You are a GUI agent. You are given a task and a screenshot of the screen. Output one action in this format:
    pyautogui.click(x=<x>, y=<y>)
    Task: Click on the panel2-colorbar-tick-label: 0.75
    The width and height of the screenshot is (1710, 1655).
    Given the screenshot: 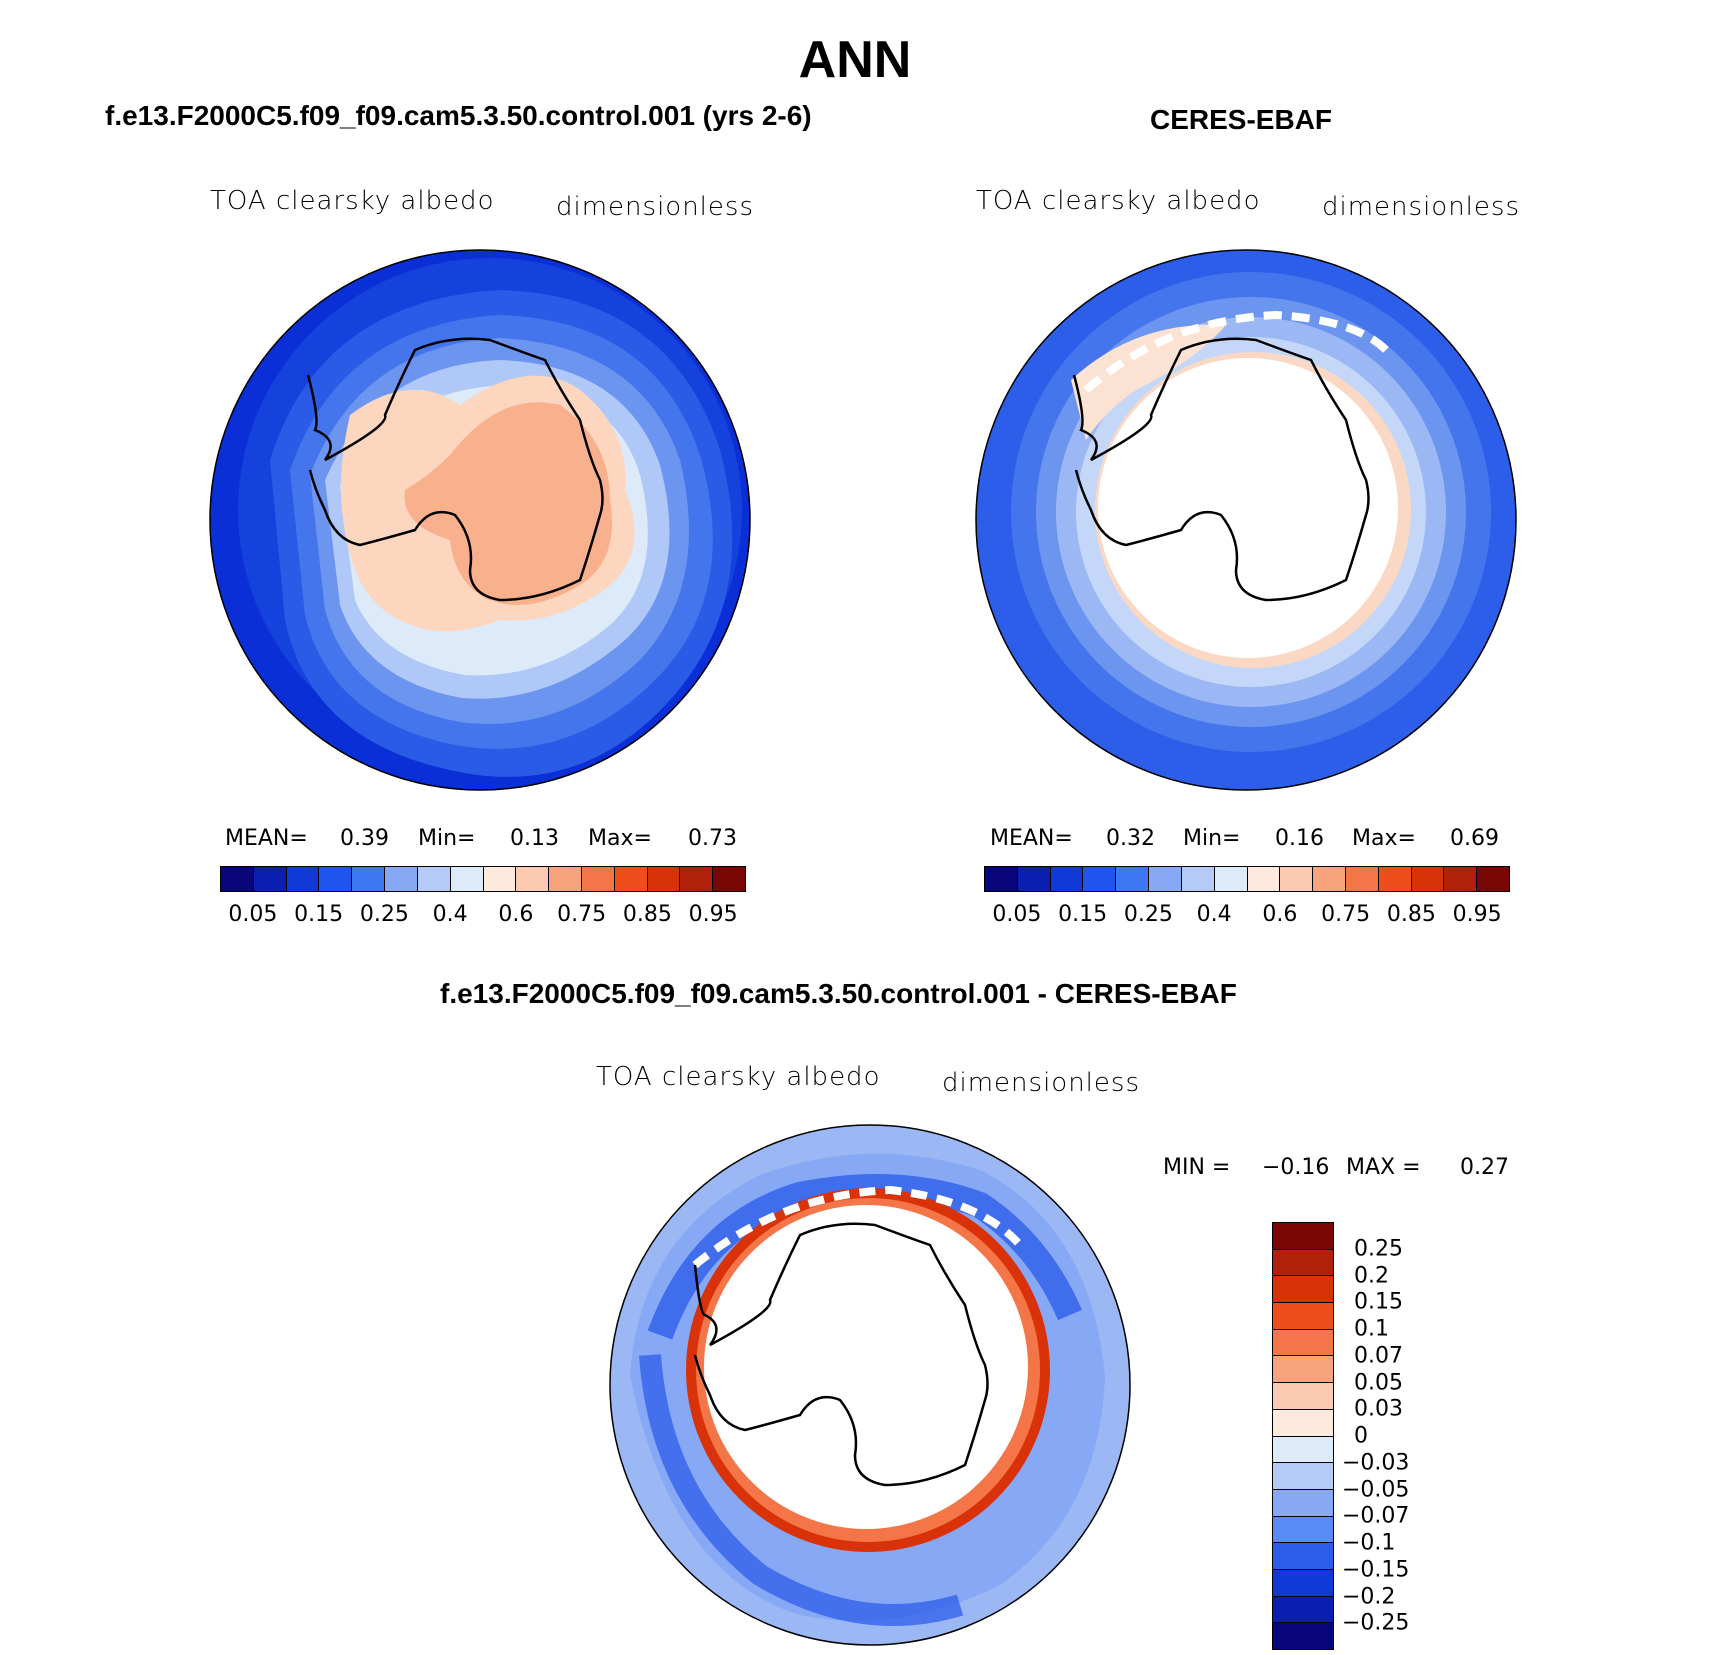 What is the action you would take?
    pyautogui.click(x=1346, y=914)
    